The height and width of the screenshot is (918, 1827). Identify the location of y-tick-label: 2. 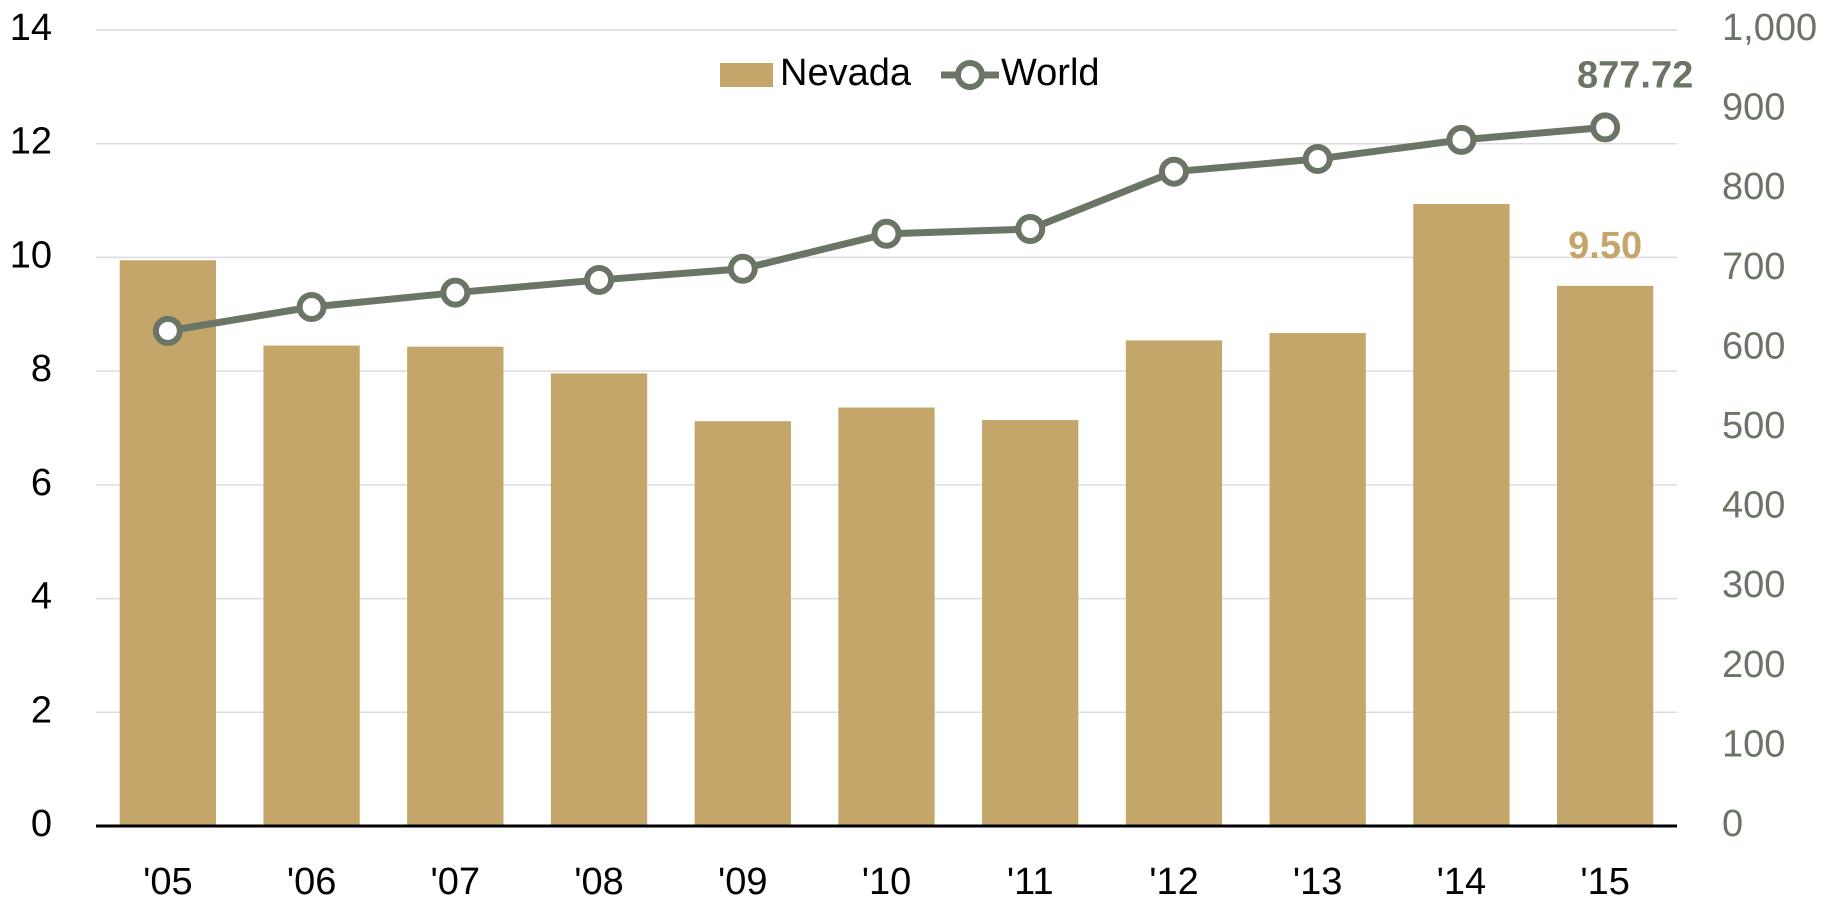
(41, 710).